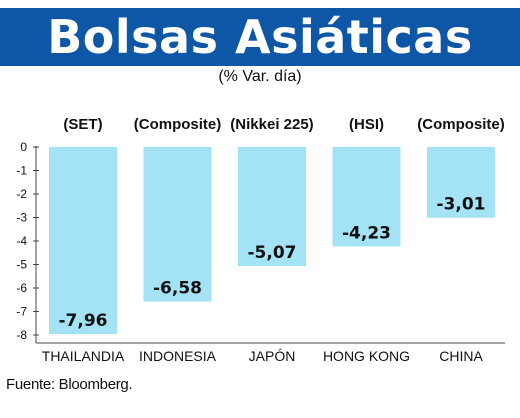  I want to click on y-tick-label: -6, so click(21, 288).